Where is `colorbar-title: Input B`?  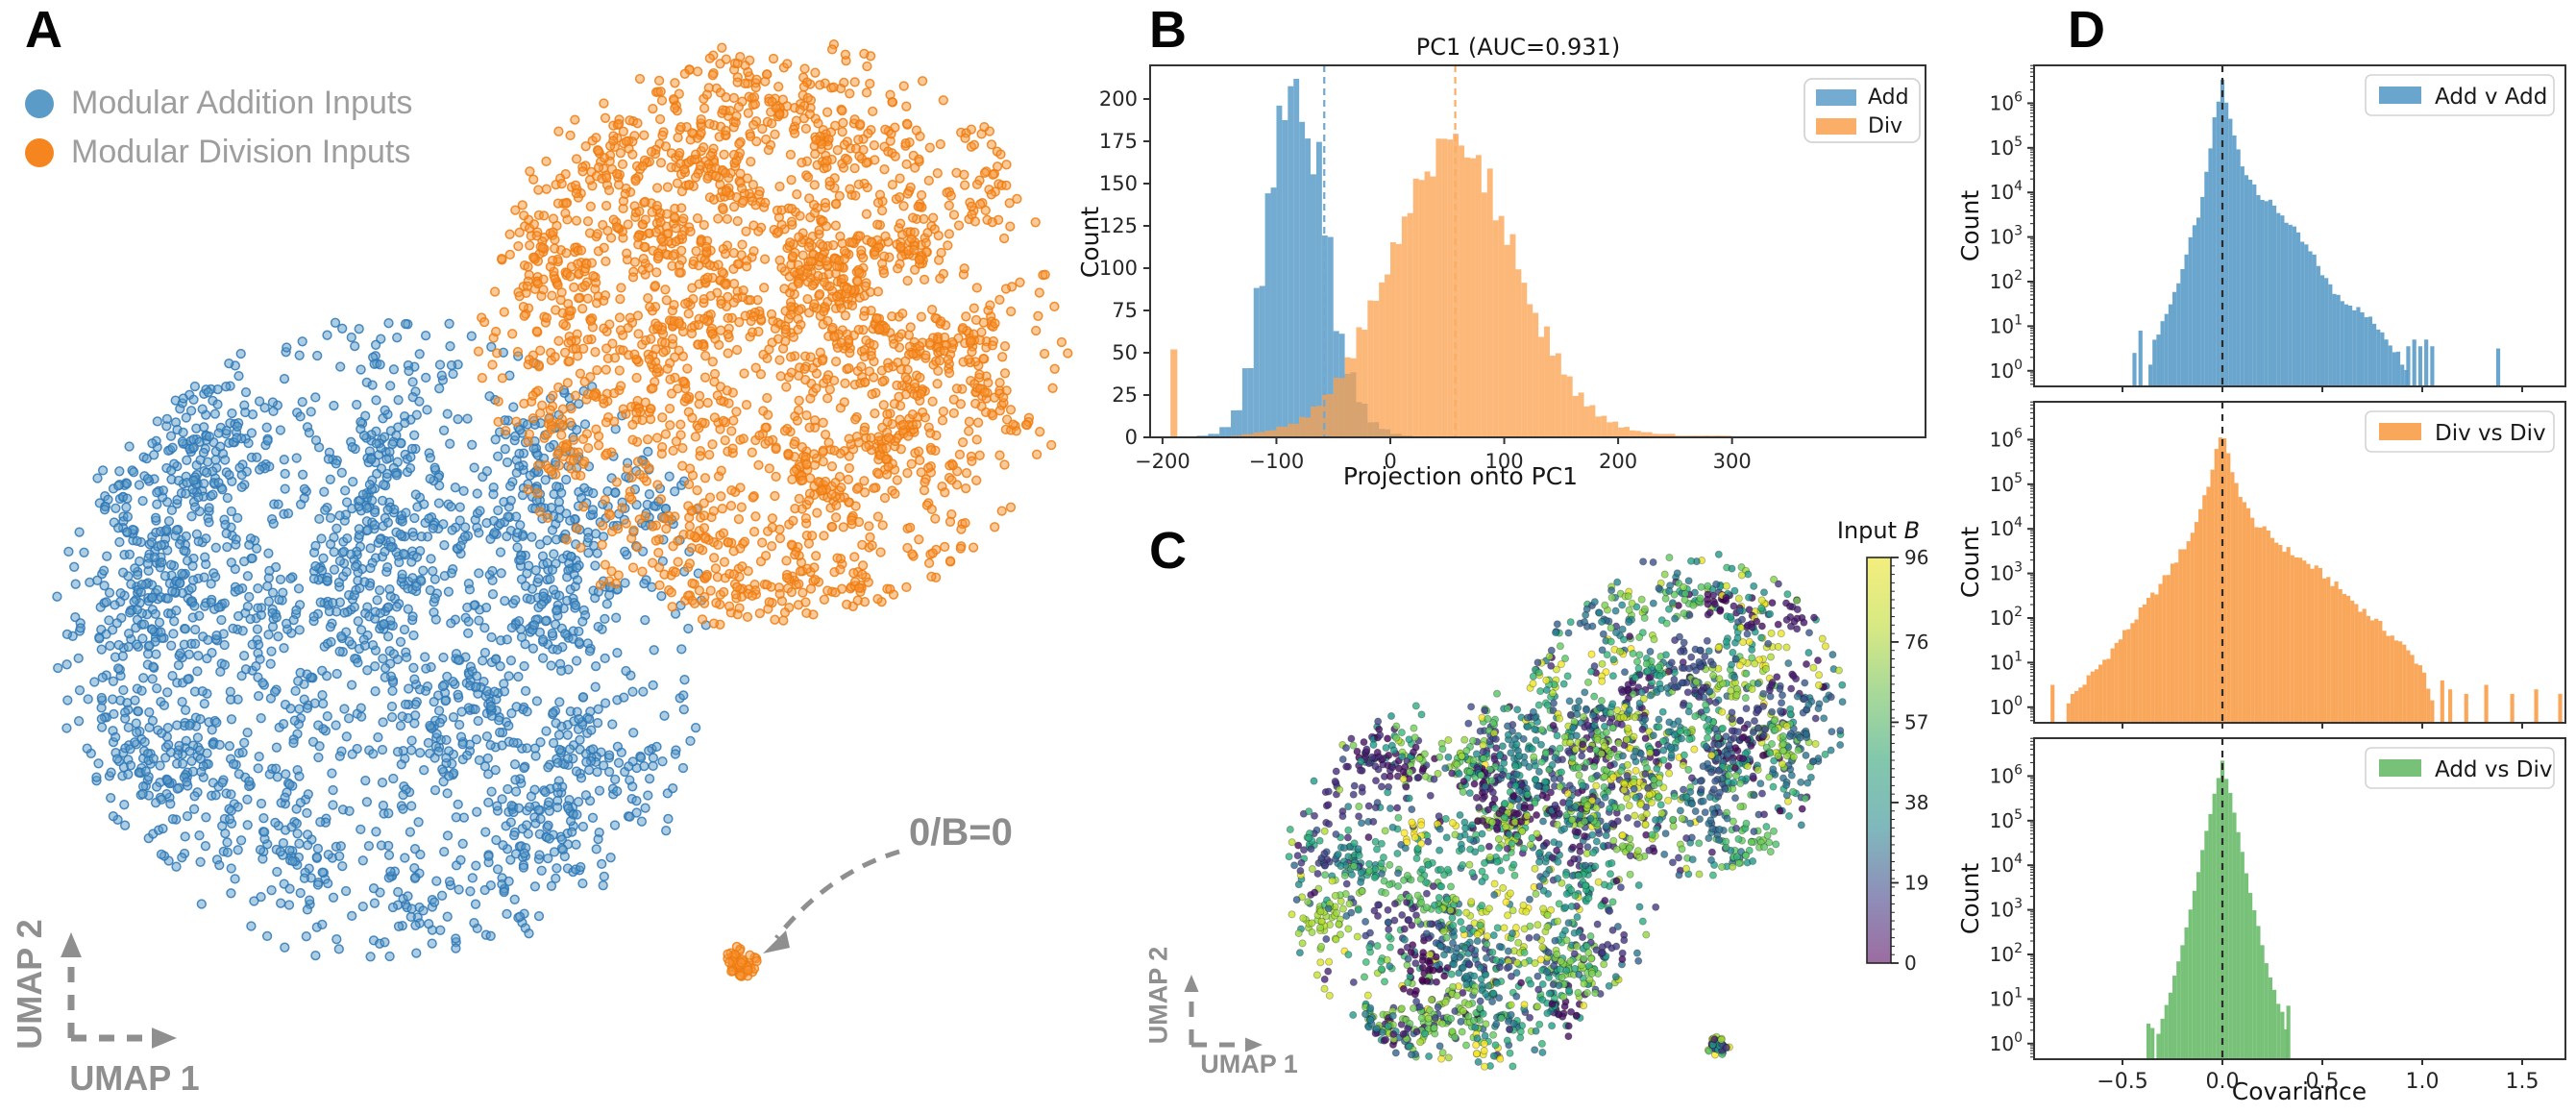 colorbar-title: Input B is located at coordinates (1878, 530).